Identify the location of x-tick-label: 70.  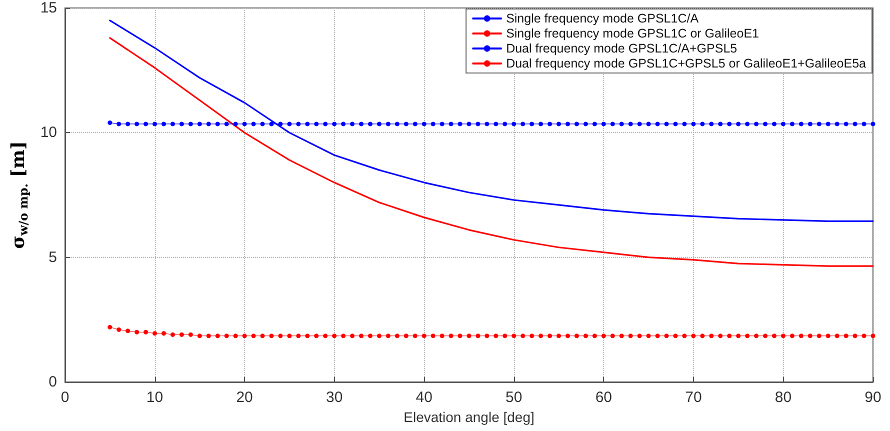
(693, 397).